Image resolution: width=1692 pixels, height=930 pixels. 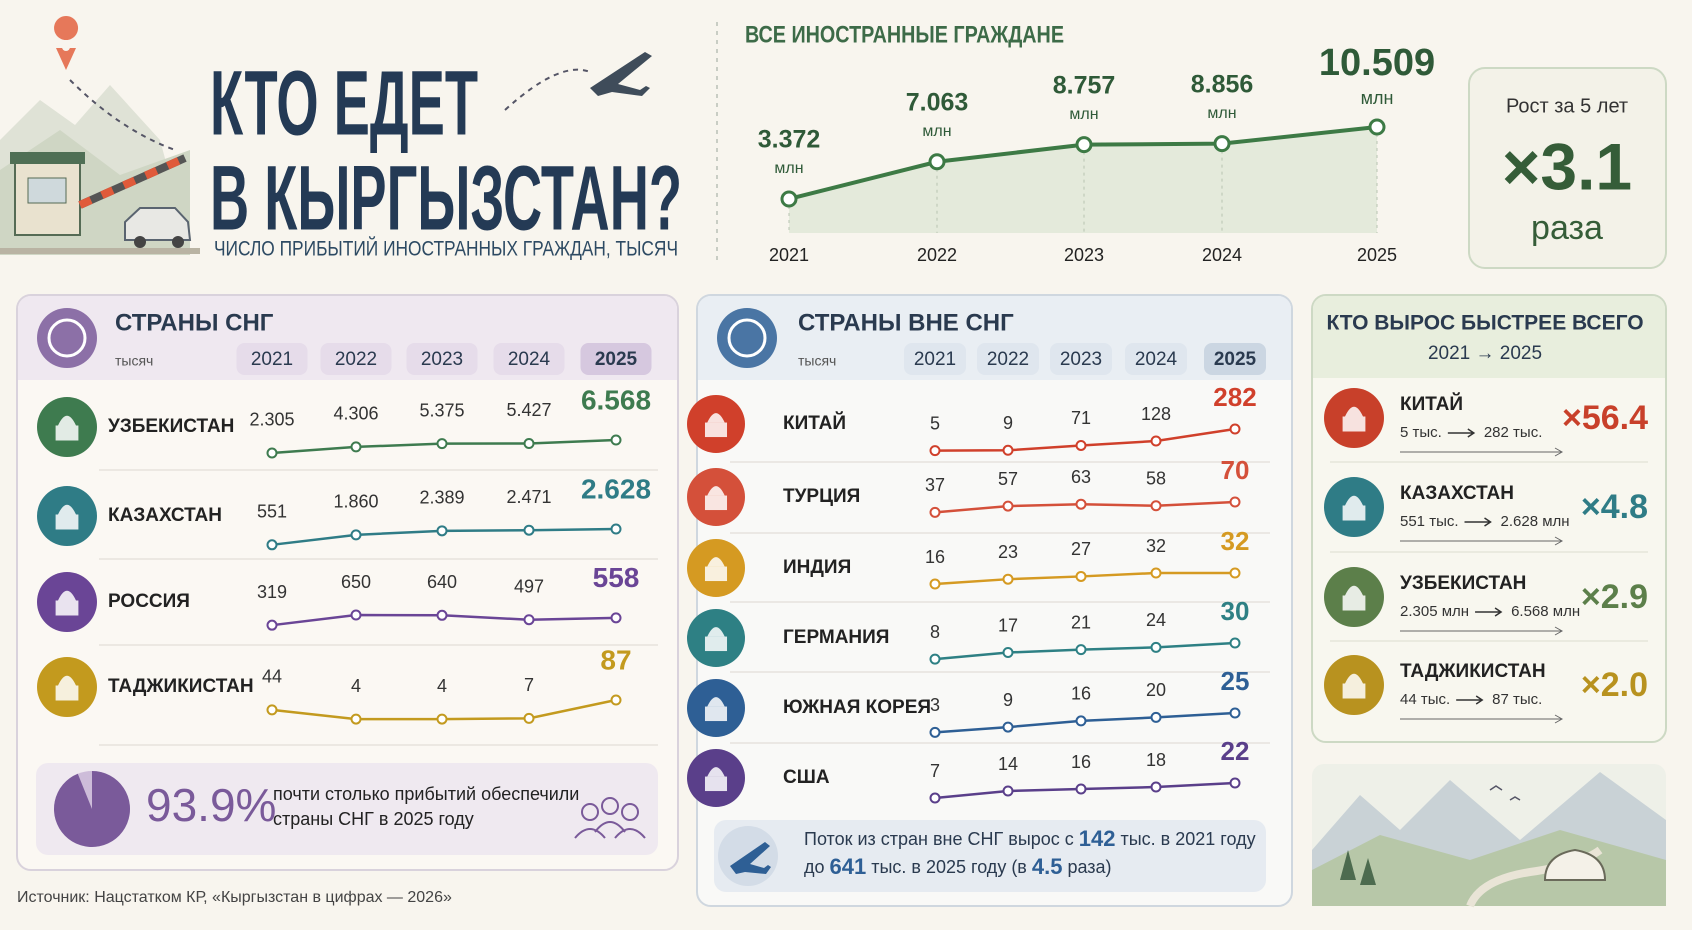 What do you see at coordinates (67, 338) in the screenshot?
I see `header-icon` at bounding box center [67, 338].